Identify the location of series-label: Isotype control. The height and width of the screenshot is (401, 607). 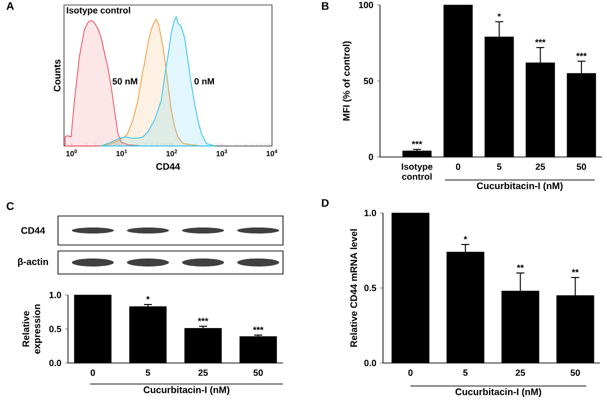
(98, 11).